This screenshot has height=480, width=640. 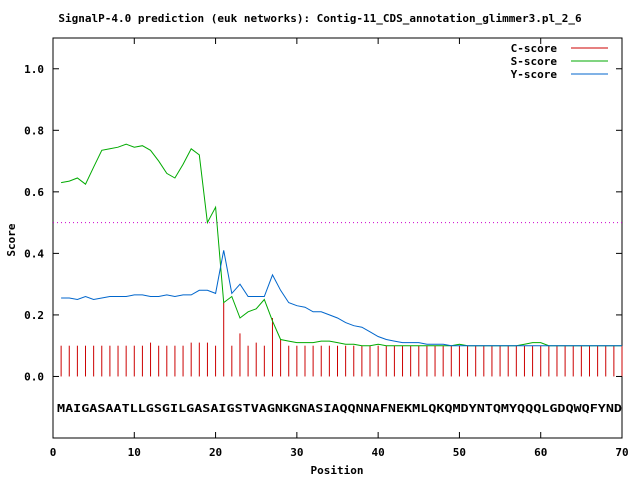 I want to click on x-tick-label: 10, so click(x=134, y=452).